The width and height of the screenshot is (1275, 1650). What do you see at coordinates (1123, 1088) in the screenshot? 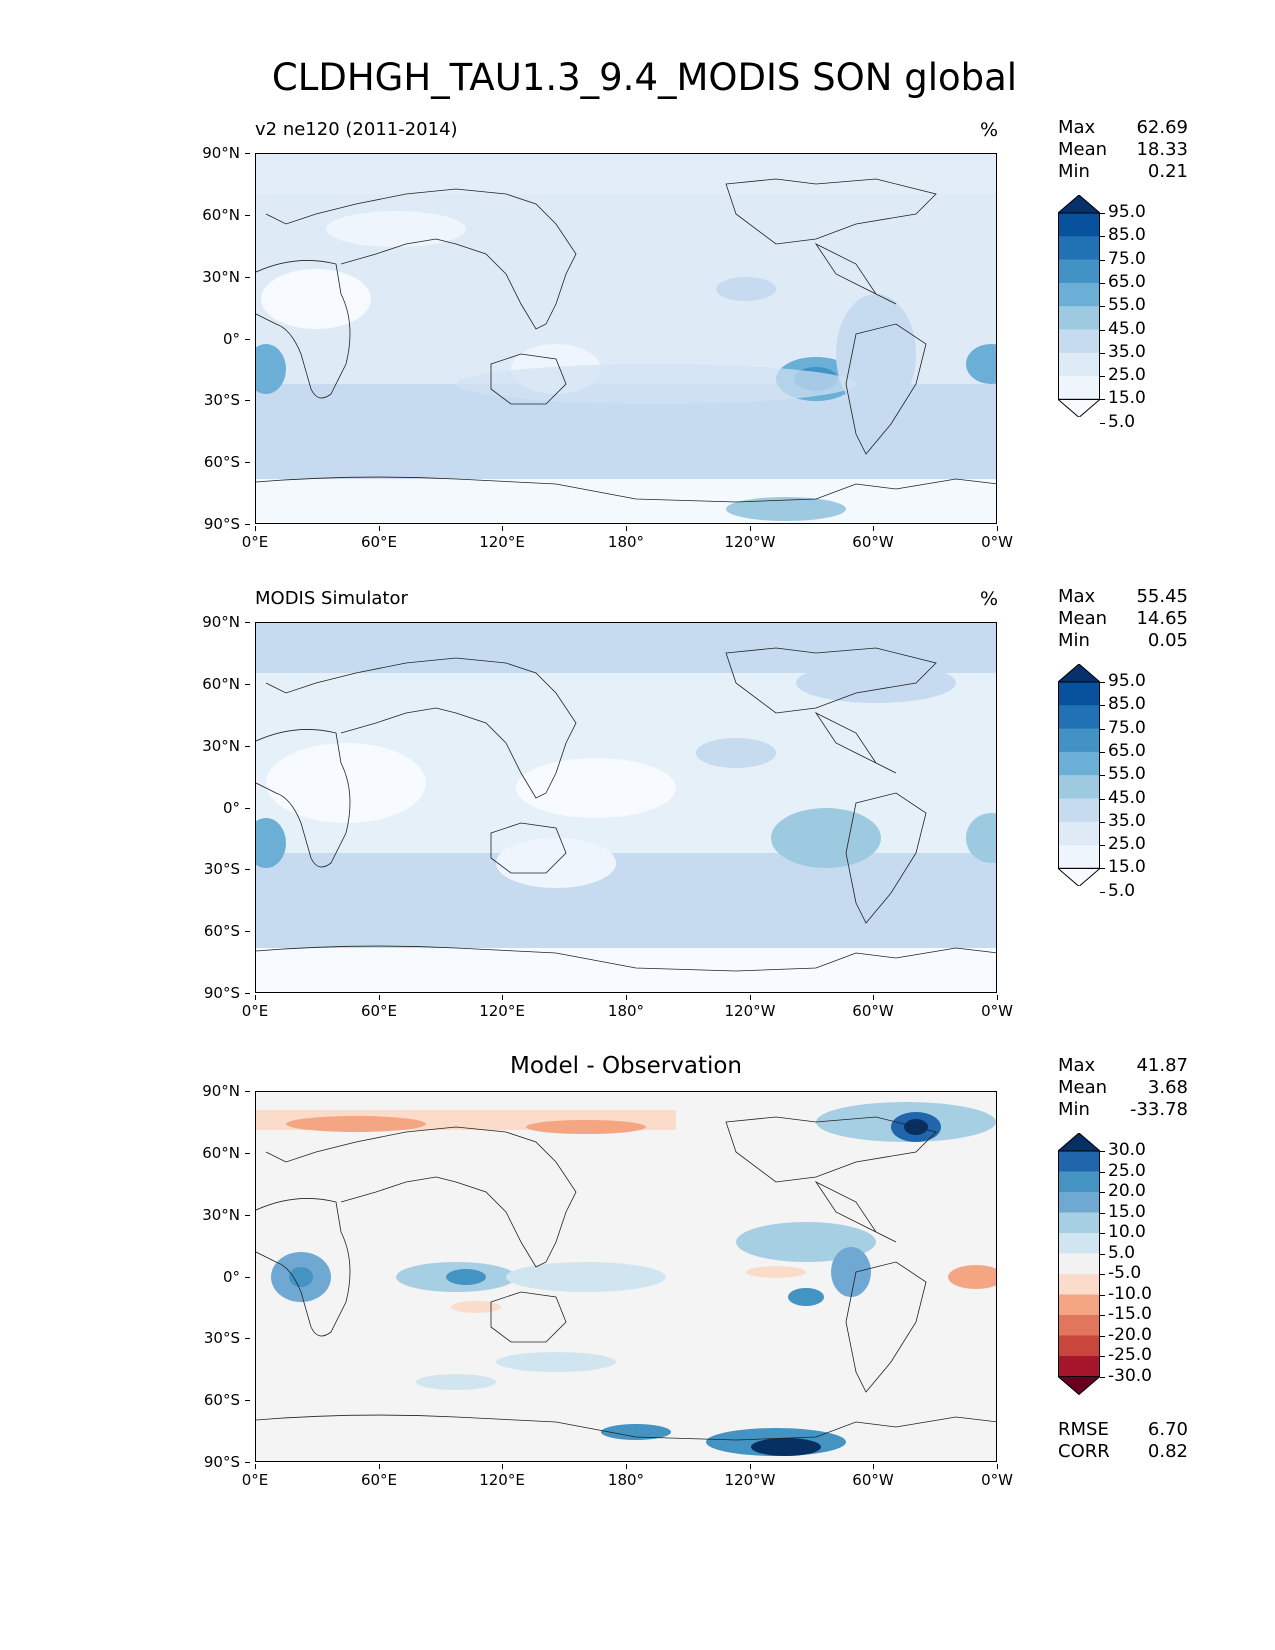
I see `stats-block: Max 41.87 Mean 3.68 Min -33.78` at bounding box center [1123, 1088].